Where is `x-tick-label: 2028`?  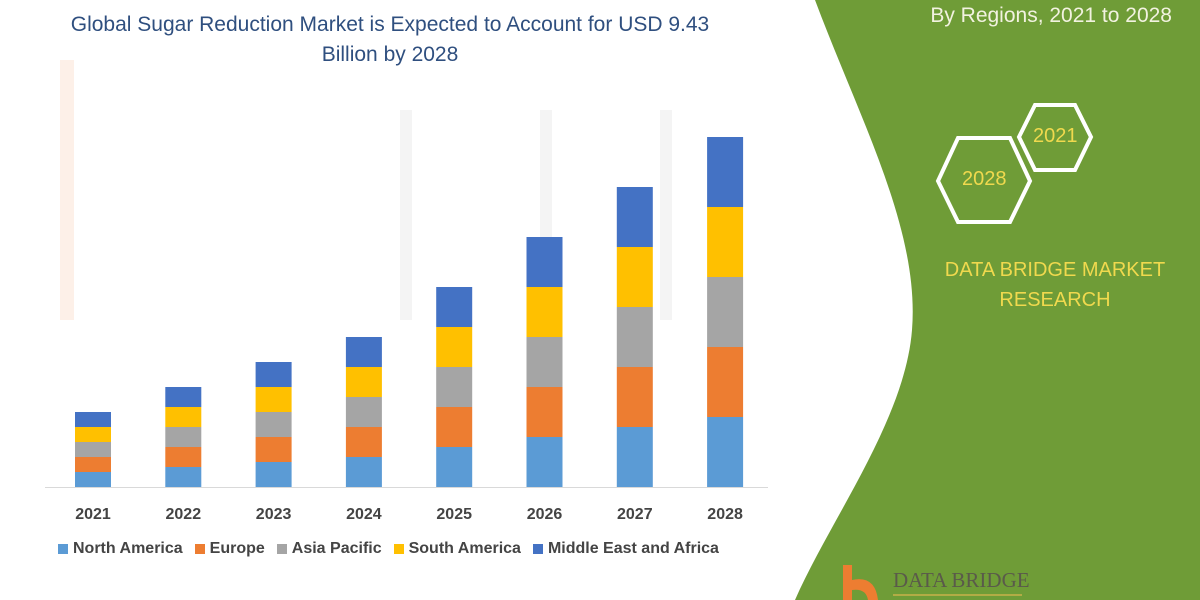 x-tick-label: 2028 is located at coordinates (725, 514).